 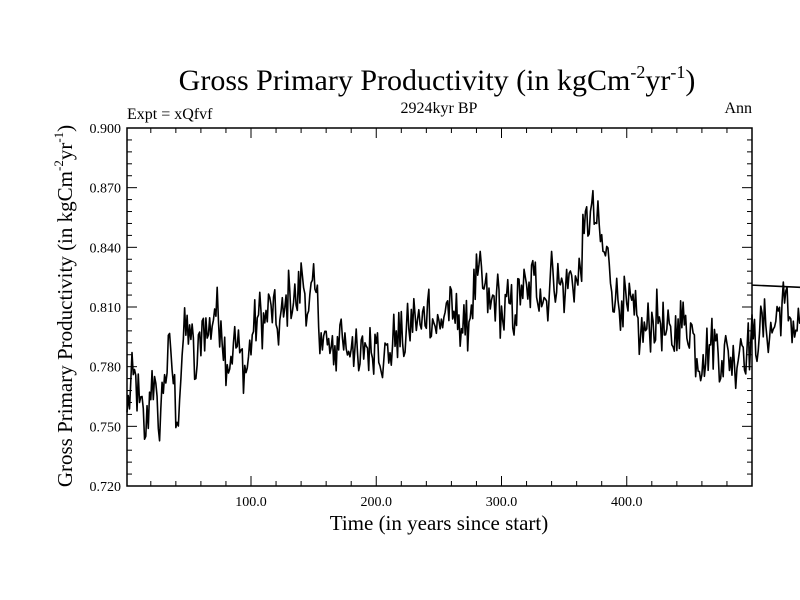 What do you see at coordinates (170, 114) in the screenshot?
I see `subtitle-left: Expt = xQfvf` at bounding box center [170, 114].